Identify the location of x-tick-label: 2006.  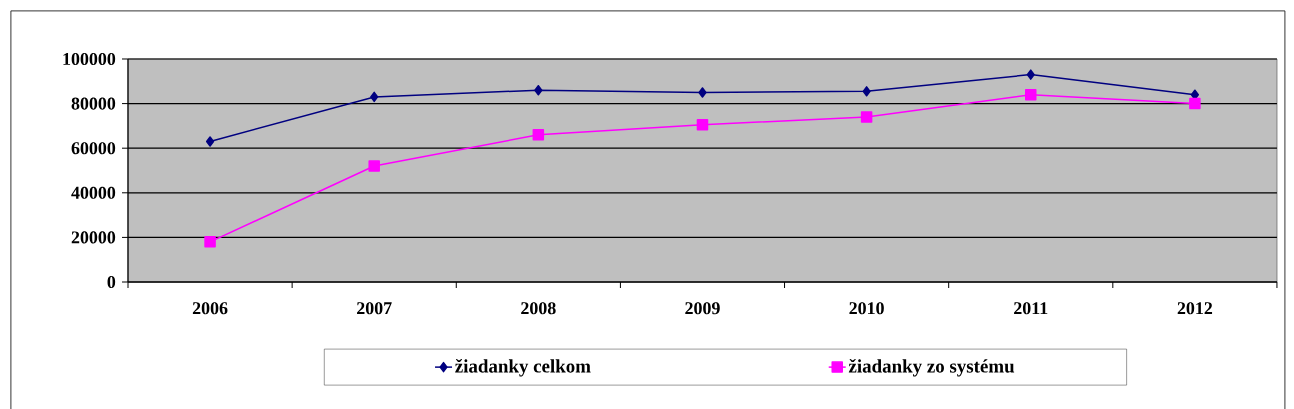
(210, 308).